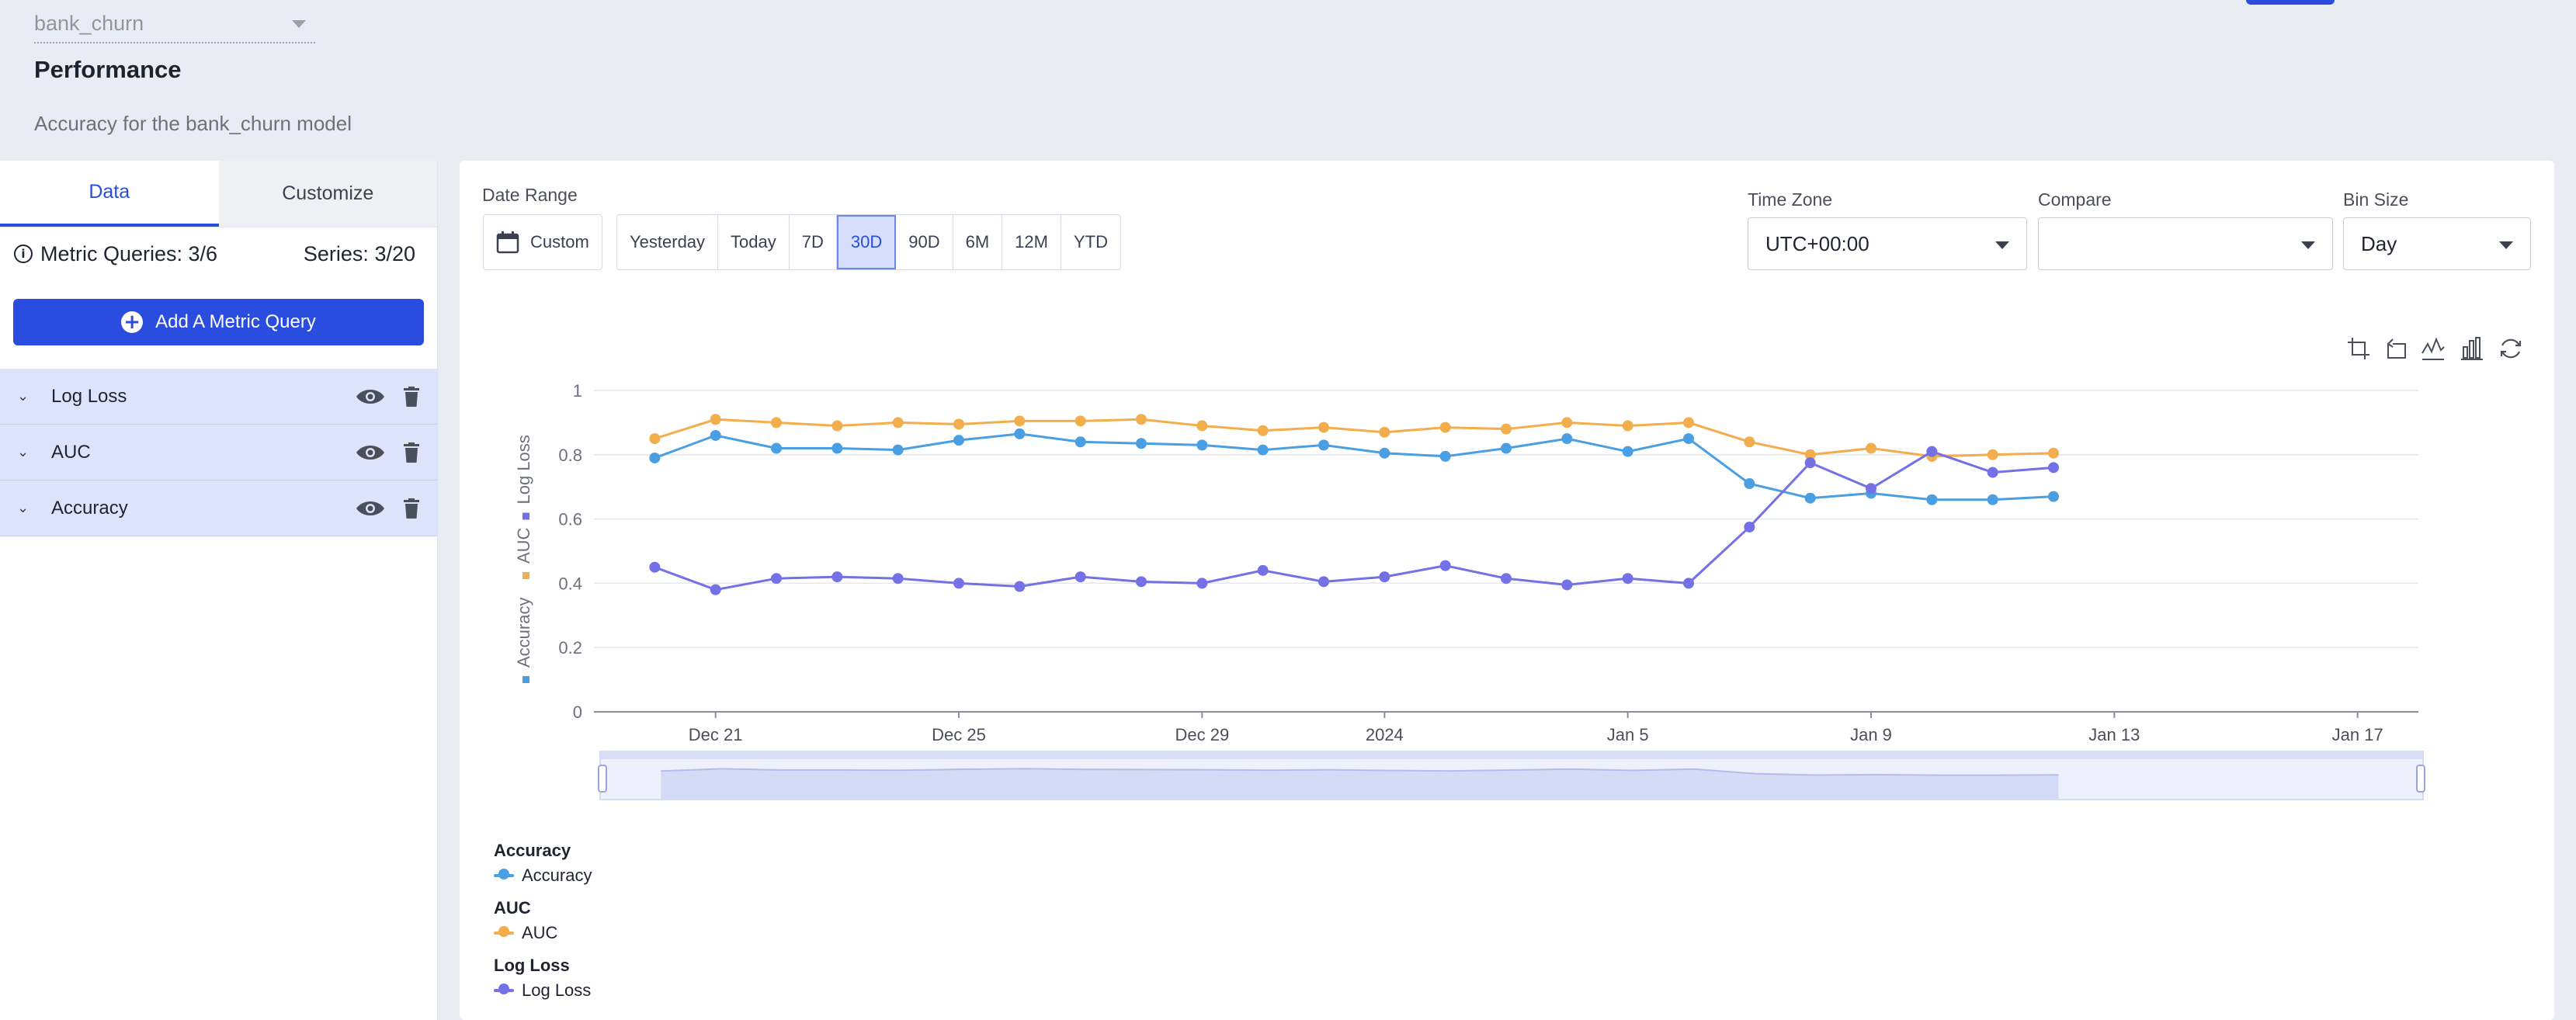 The image size is (2576, 1020). I want to click on legend-item: Log Loss, so click(543, 990).